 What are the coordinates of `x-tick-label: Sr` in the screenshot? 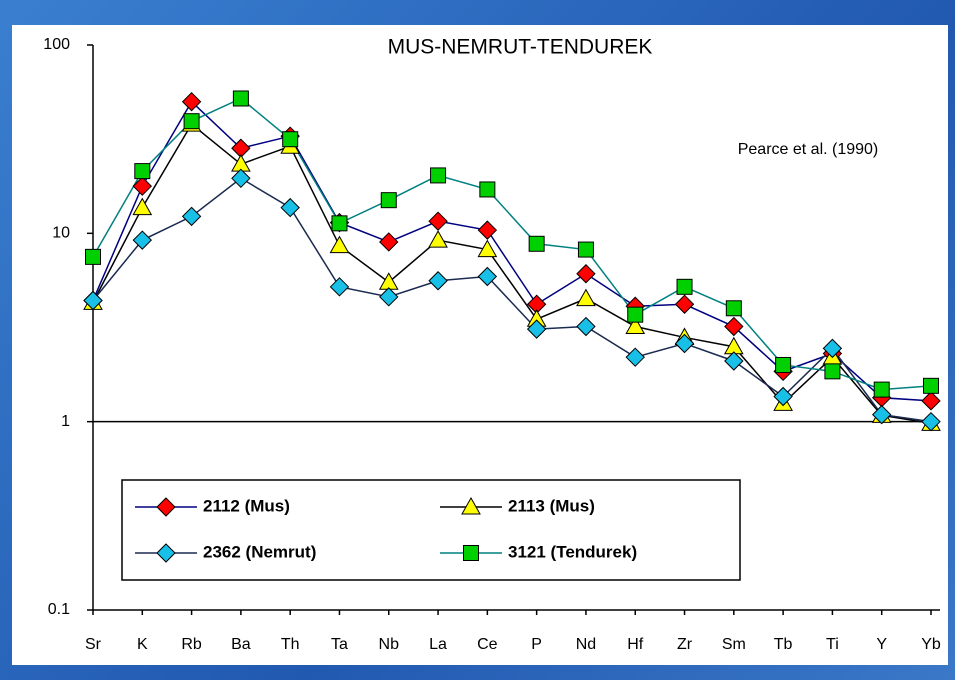 It's located at (93, 644).